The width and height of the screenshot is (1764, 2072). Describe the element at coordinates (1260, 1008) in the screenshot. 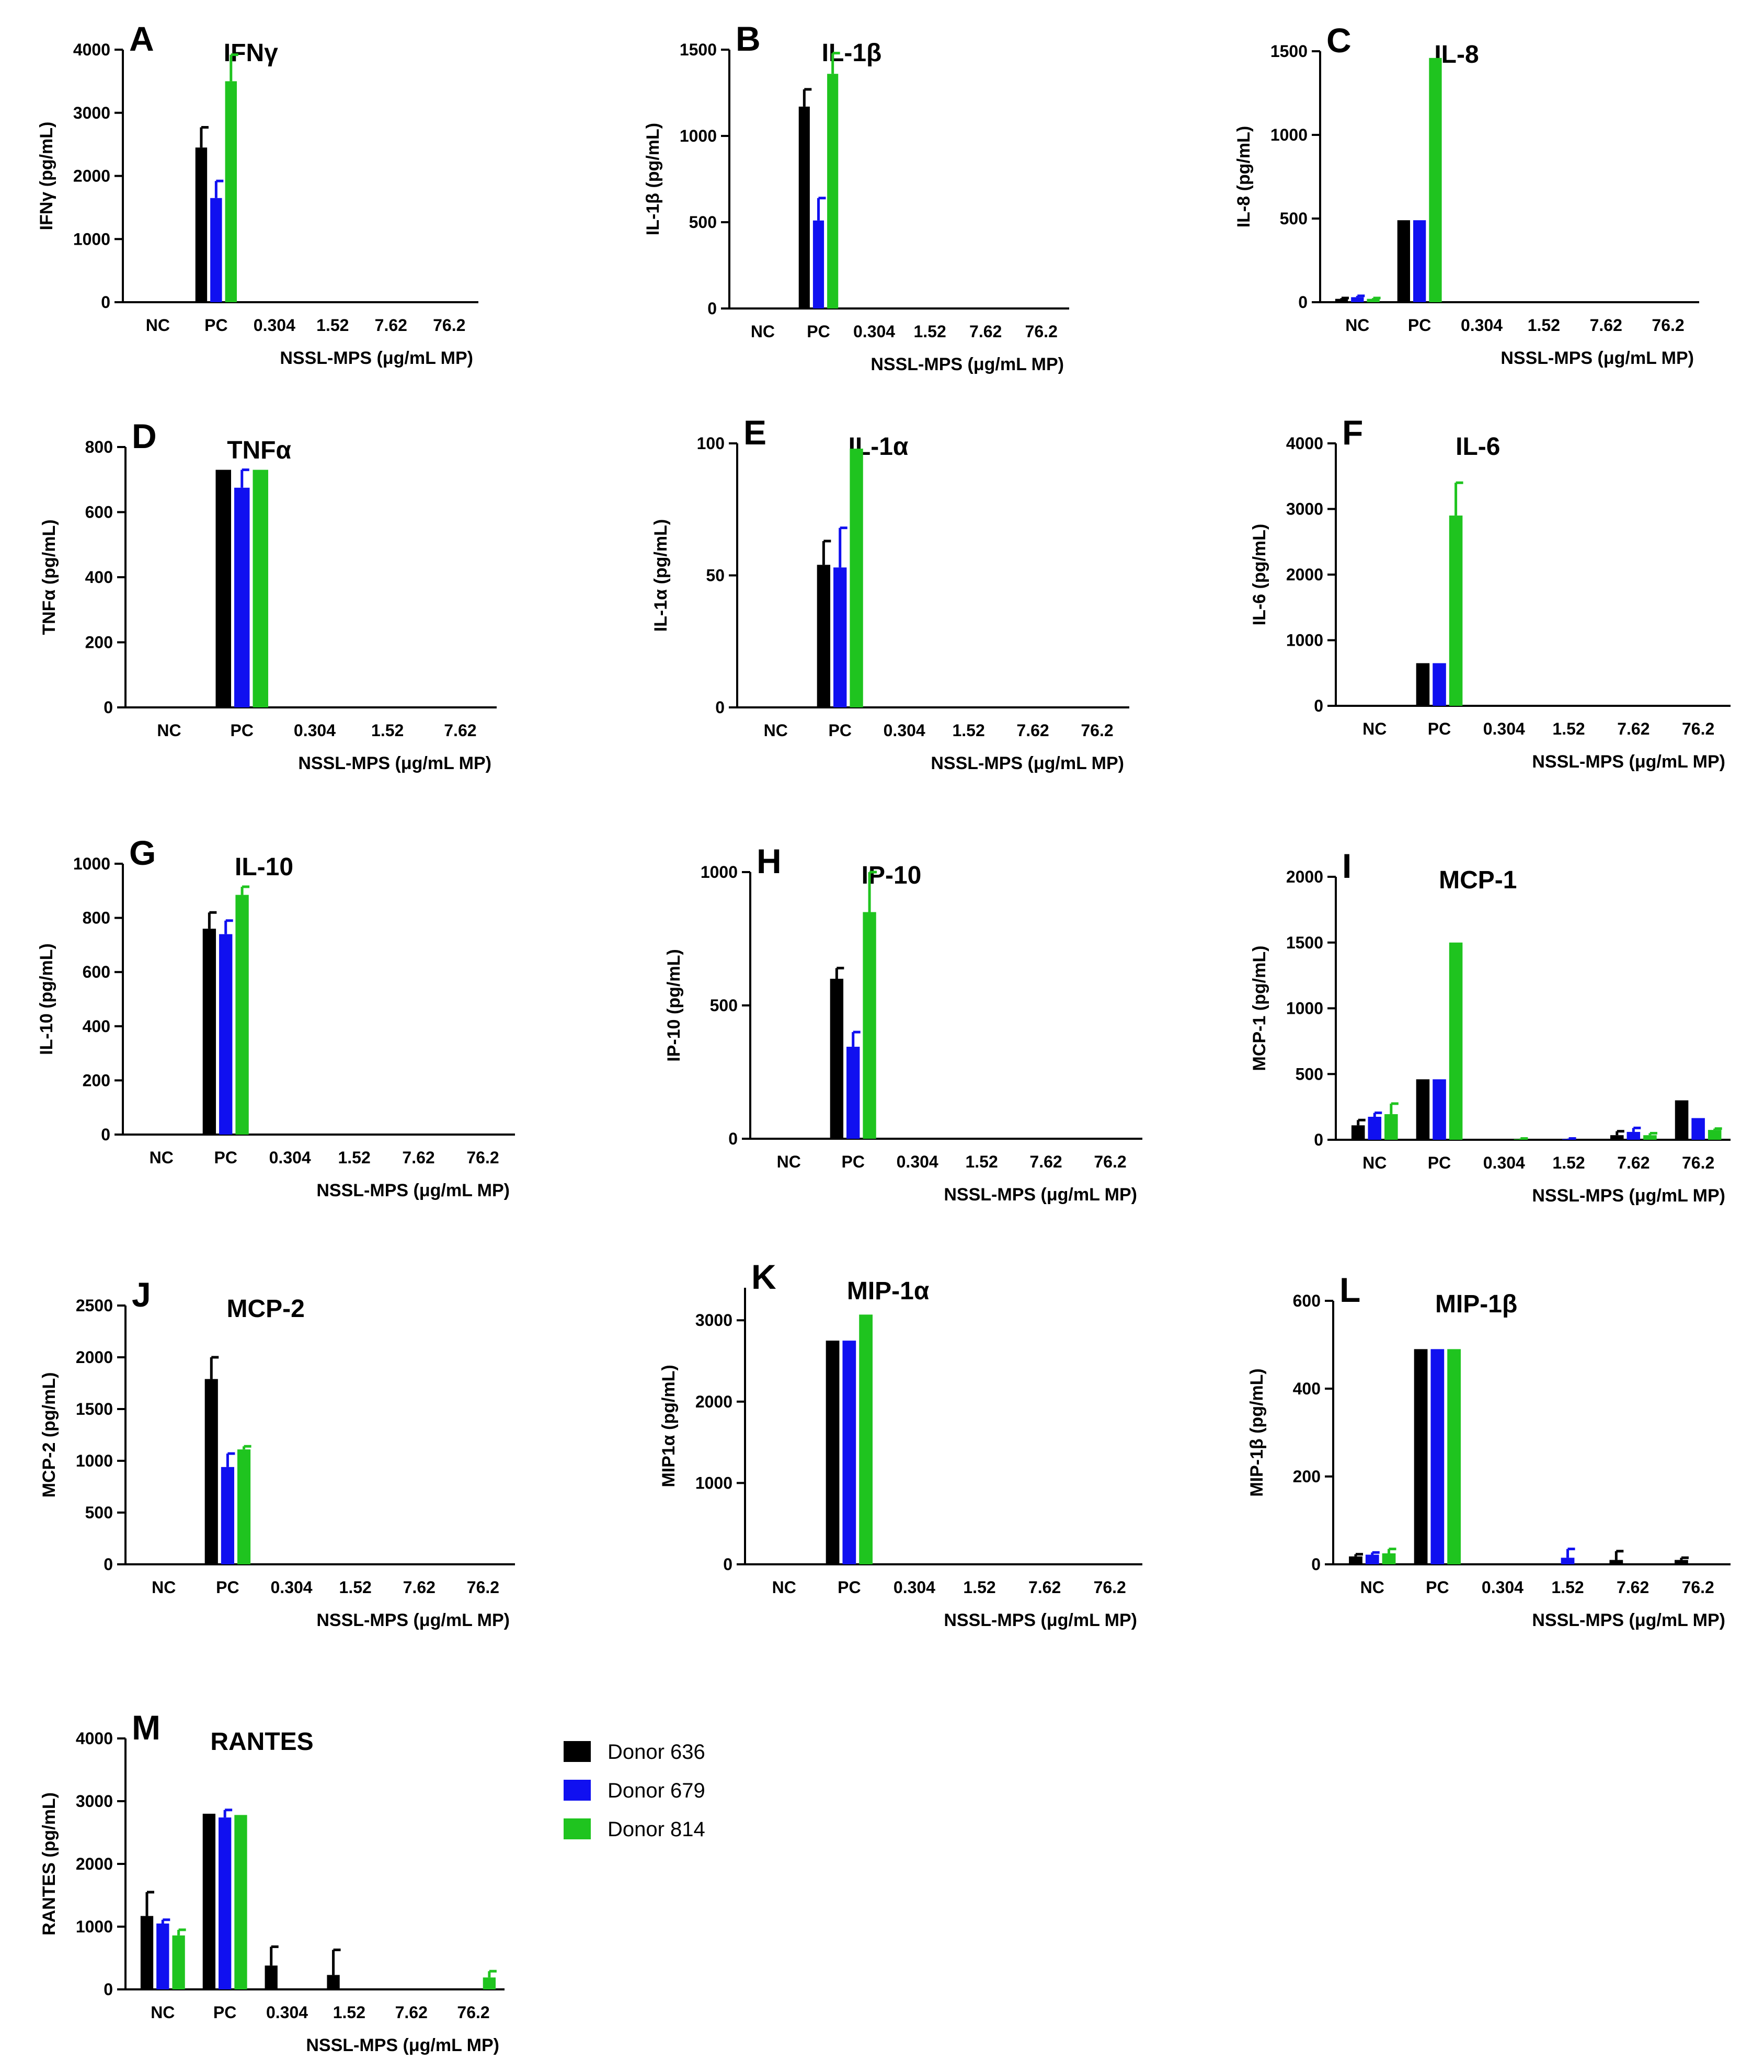

I see `y-axis-title: MCP-1 (pg/mL)` at that location.